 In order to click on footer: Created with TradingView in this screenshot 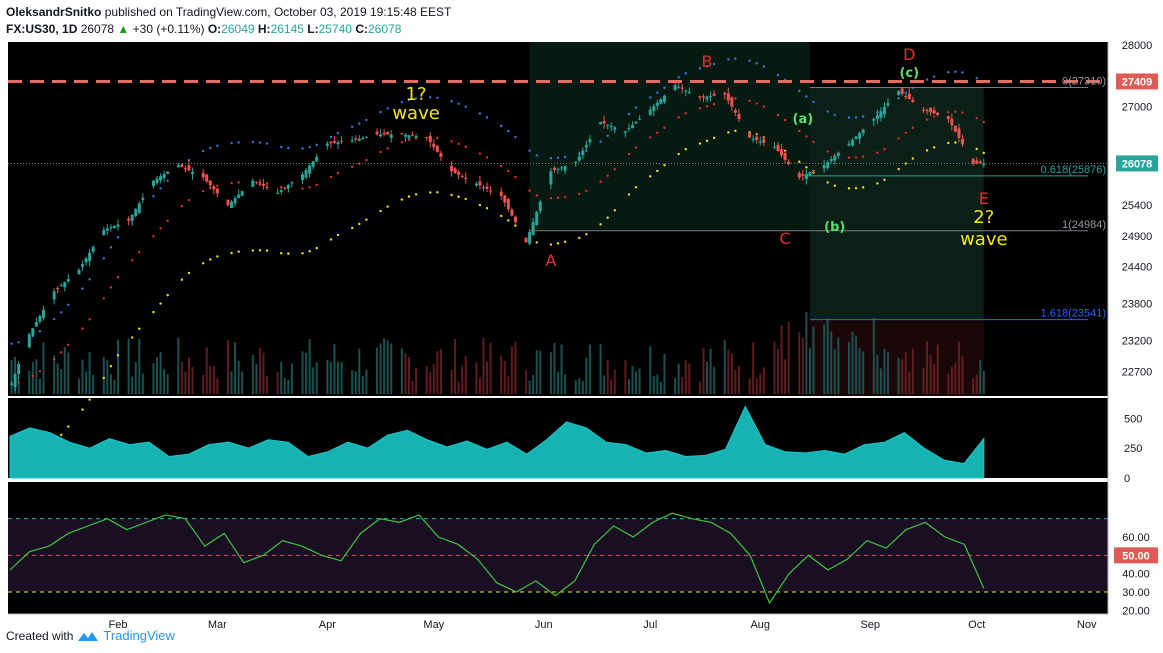, I will do `click(90, 635)`.